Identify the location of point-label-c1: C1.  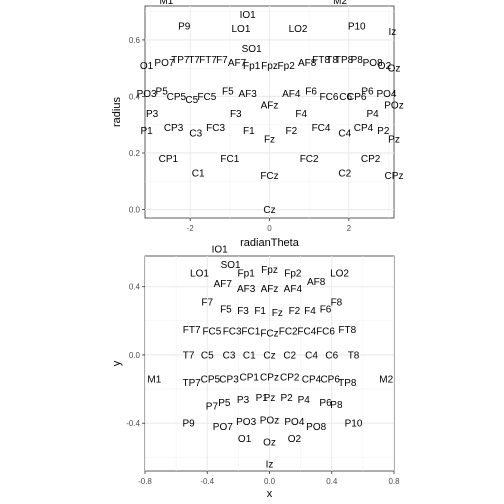
(249, 355).